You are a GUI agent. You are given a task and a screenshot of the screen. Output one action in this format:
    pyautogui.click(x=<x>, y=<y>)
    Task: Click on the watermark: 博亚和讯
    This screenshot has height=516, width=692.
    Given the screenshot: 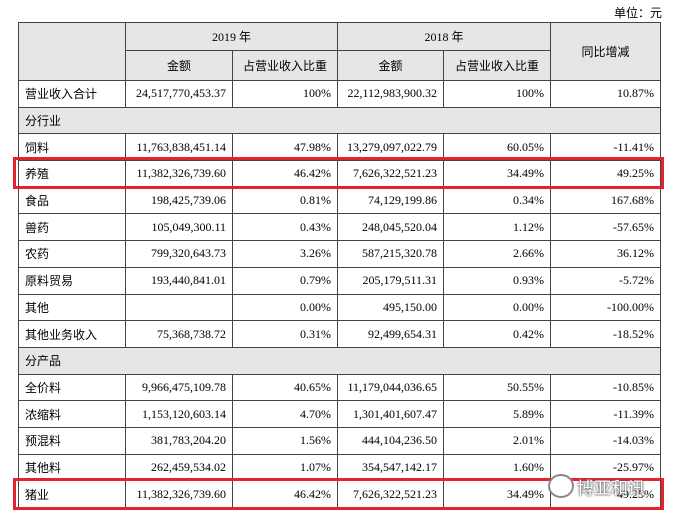 What is the action you would take?
    pyautogui.click(x=611, y=489)
    